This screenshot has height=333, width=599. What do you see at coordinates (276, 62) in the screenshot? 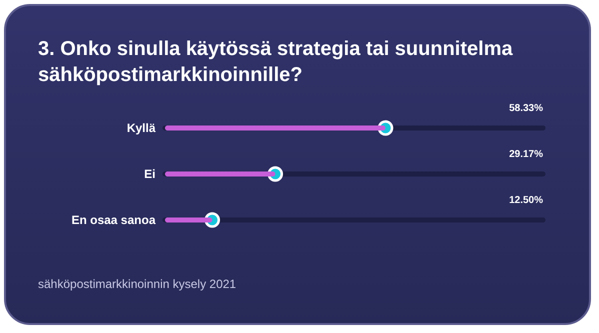
I see `chart-title: 3. Onko sinulla käytössä strategia tai suunnitelma sähköpostimarkkinoinnille?` at bounding box center [276, 62].